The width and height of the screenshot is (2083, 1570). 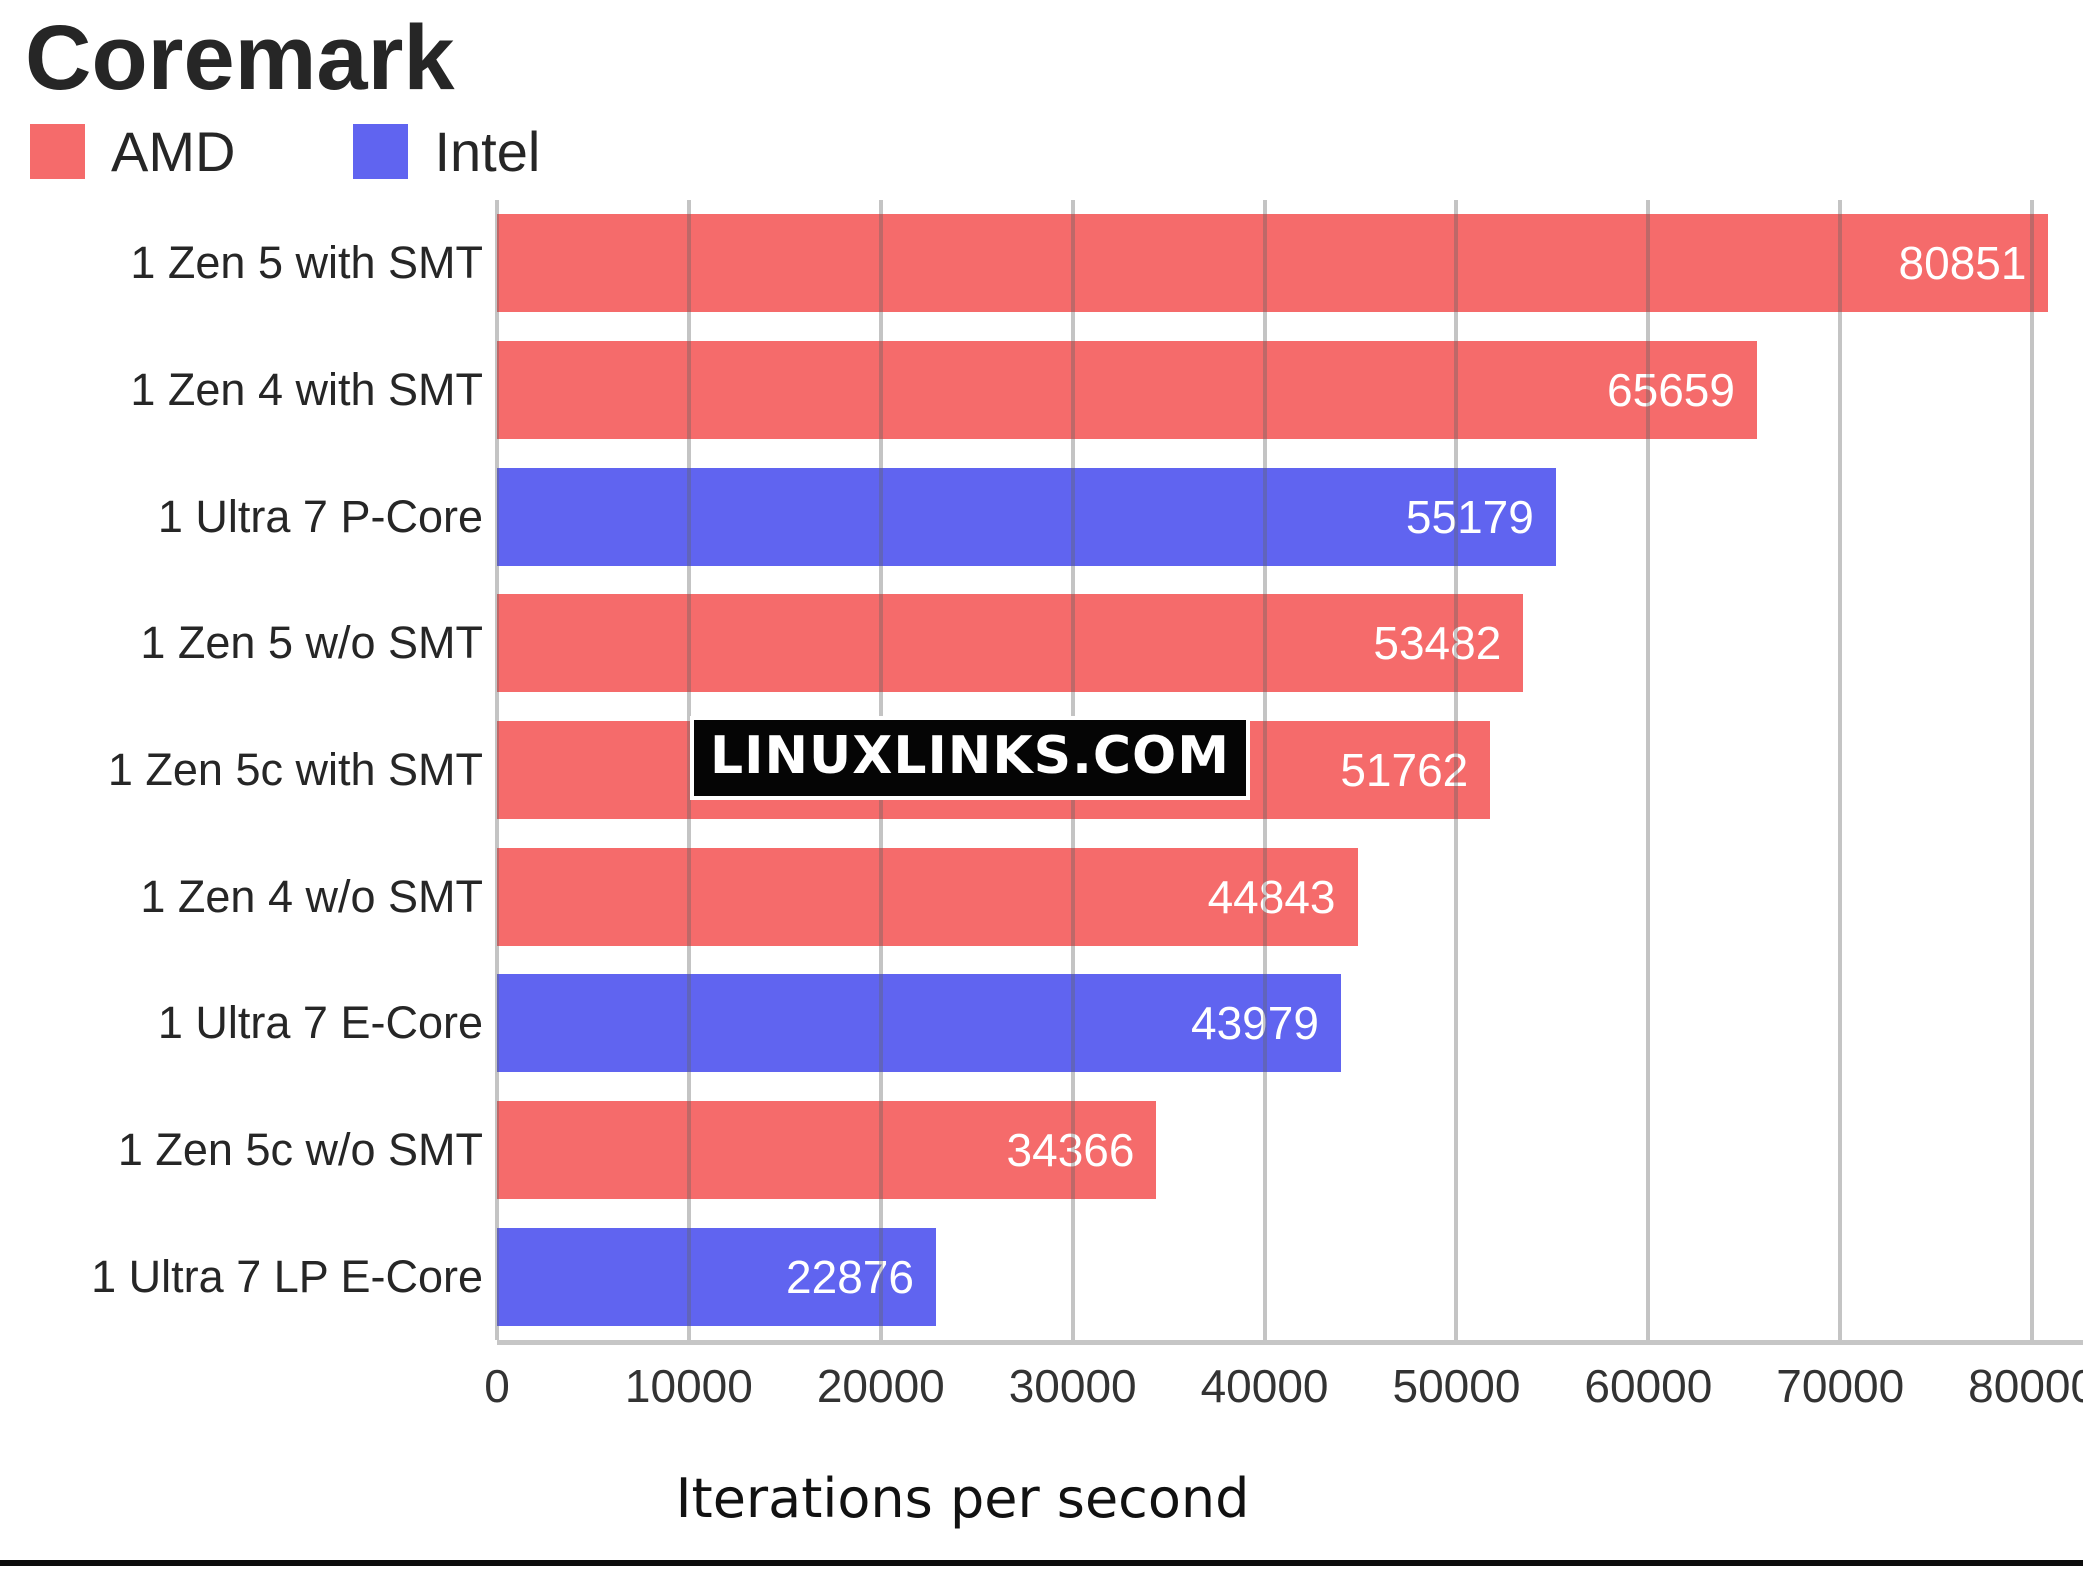 What do you see at coordinates (1010, 643) in the screenshot?
I see `bar: 53482` at bounding box center [1010, 643].